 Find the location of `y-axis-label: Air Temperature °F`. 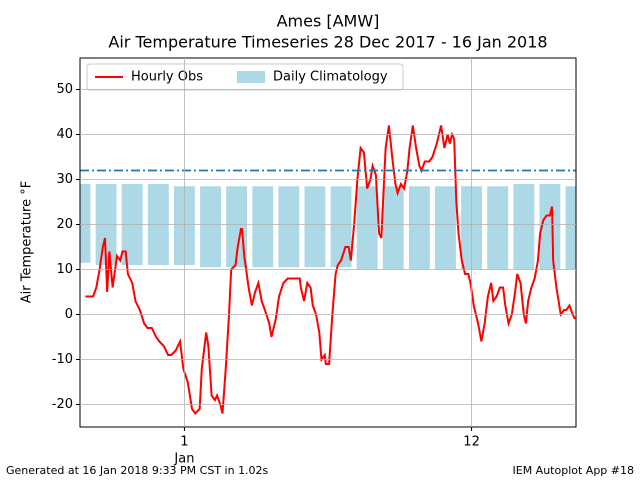

y-axis-label: Air Temperature °F is located at coordinates (27, 242).